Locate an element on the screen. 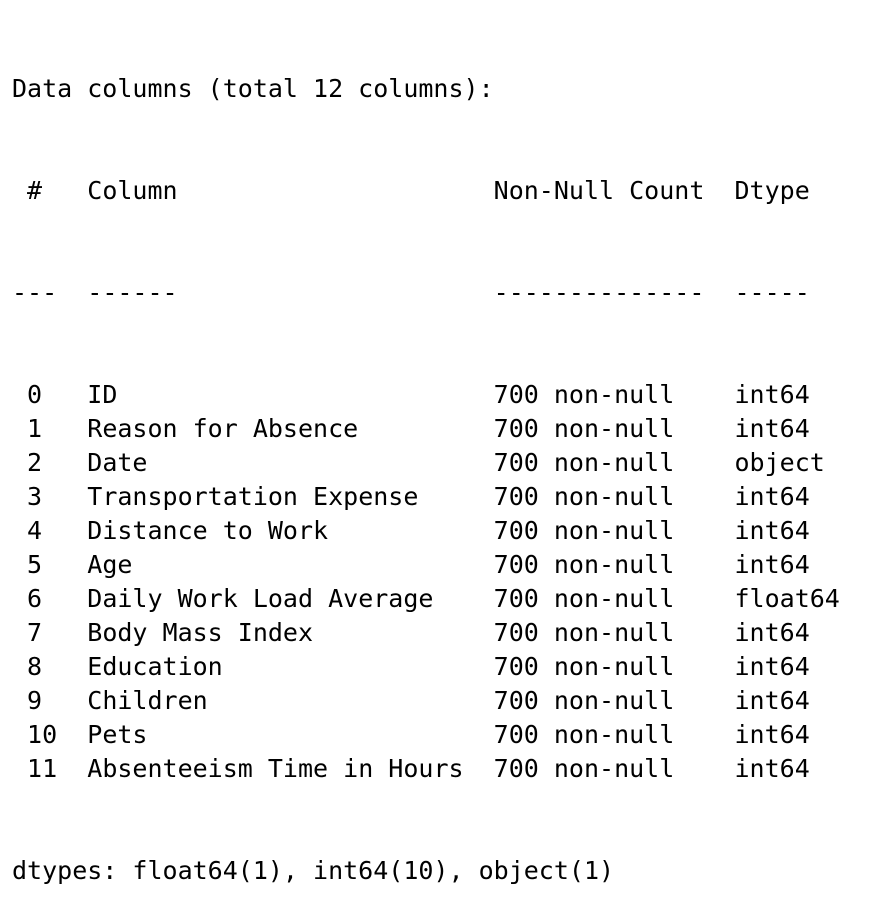 The height and width of the screenshot is (922, 890). row-index: 11 is located at coordinates (50, 768).